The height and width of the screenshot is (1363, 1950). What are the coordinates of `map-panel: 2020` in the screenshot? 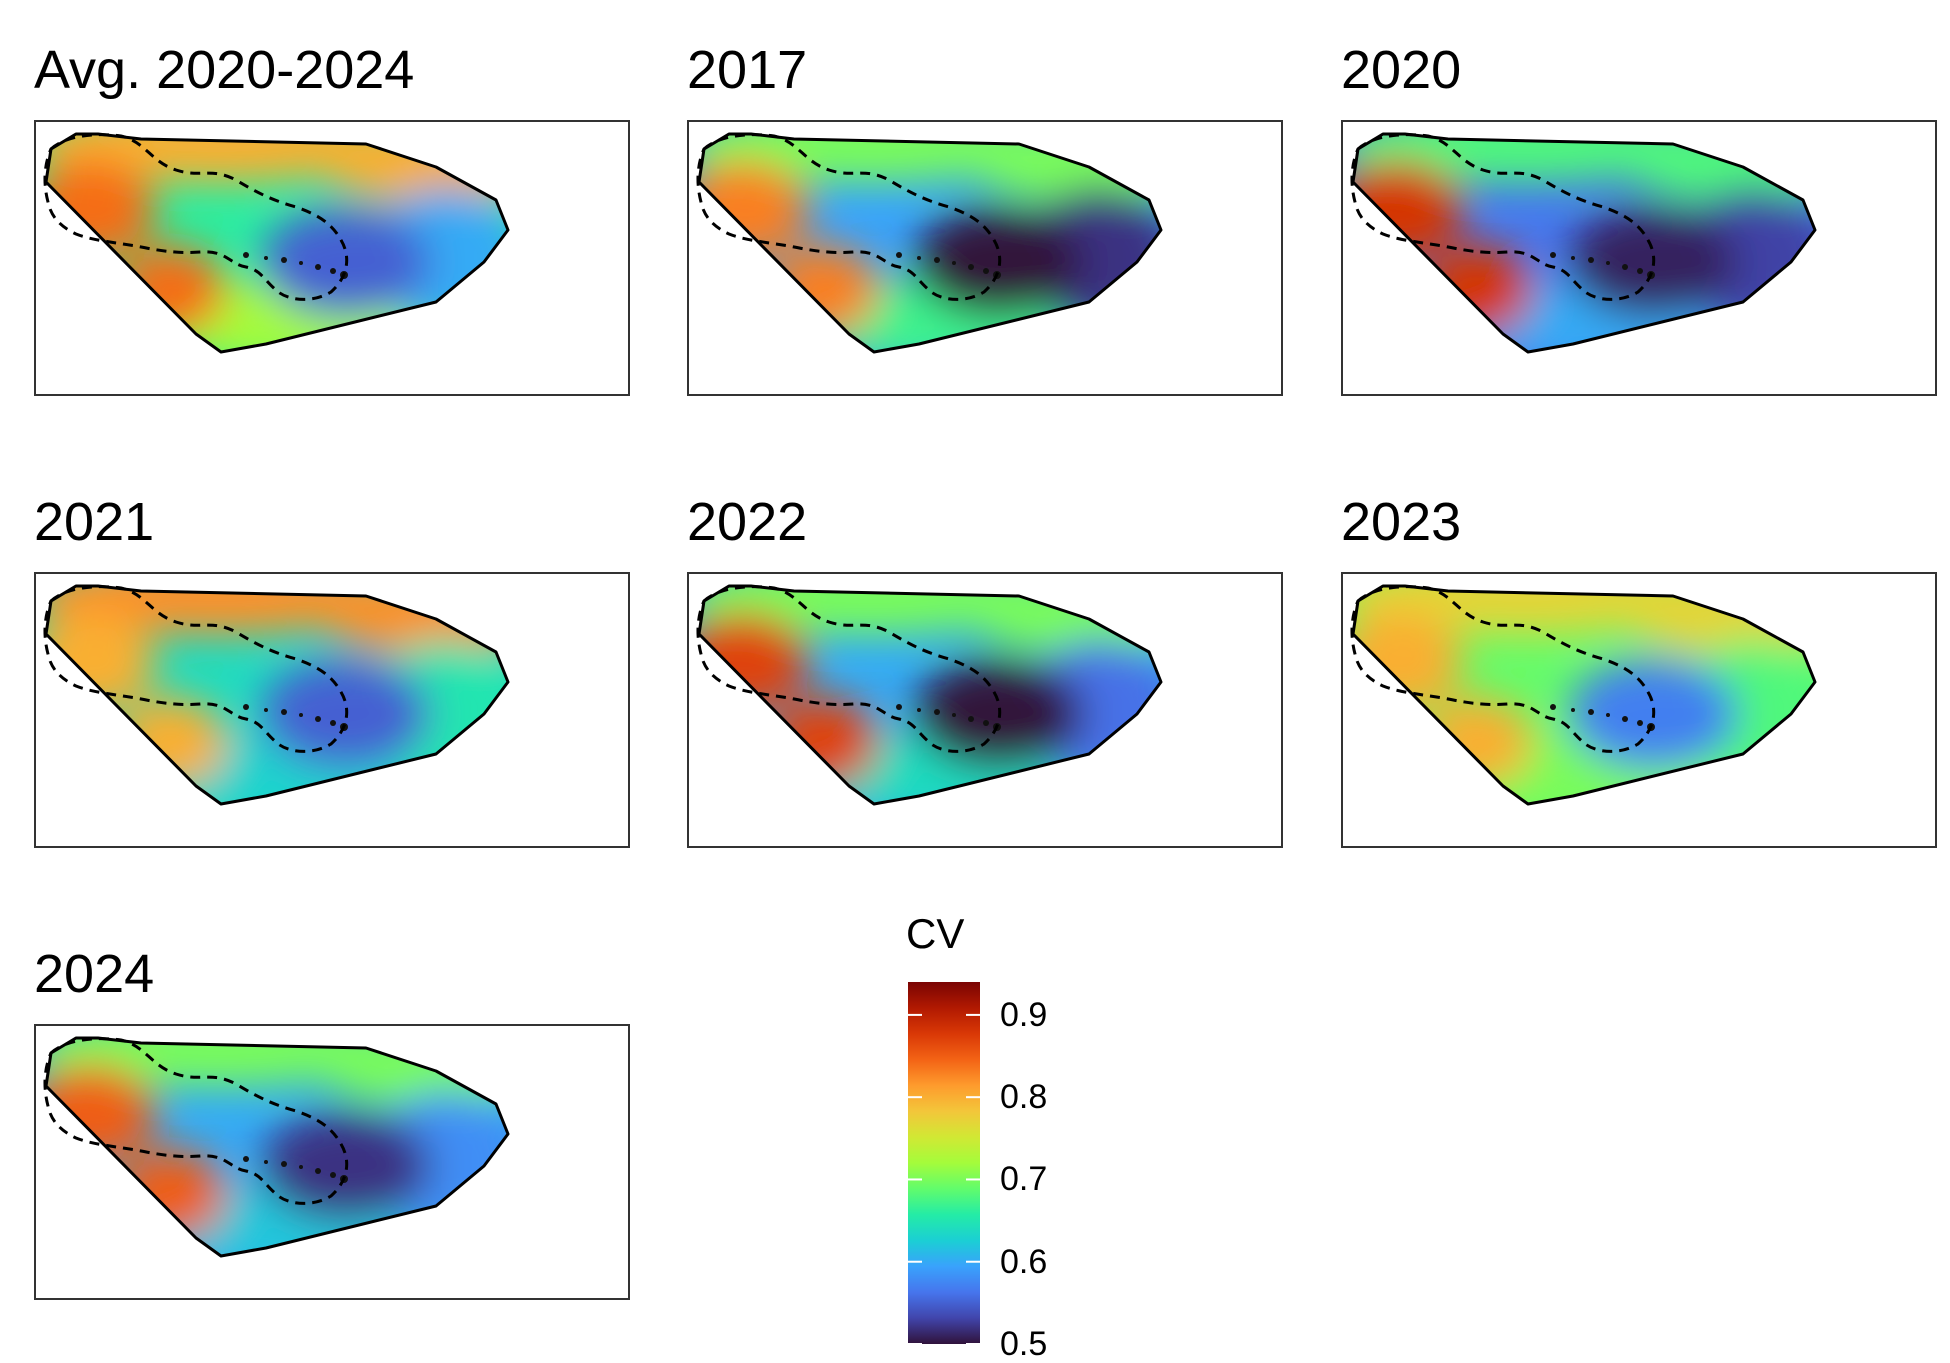 It's located at (1641, 225).